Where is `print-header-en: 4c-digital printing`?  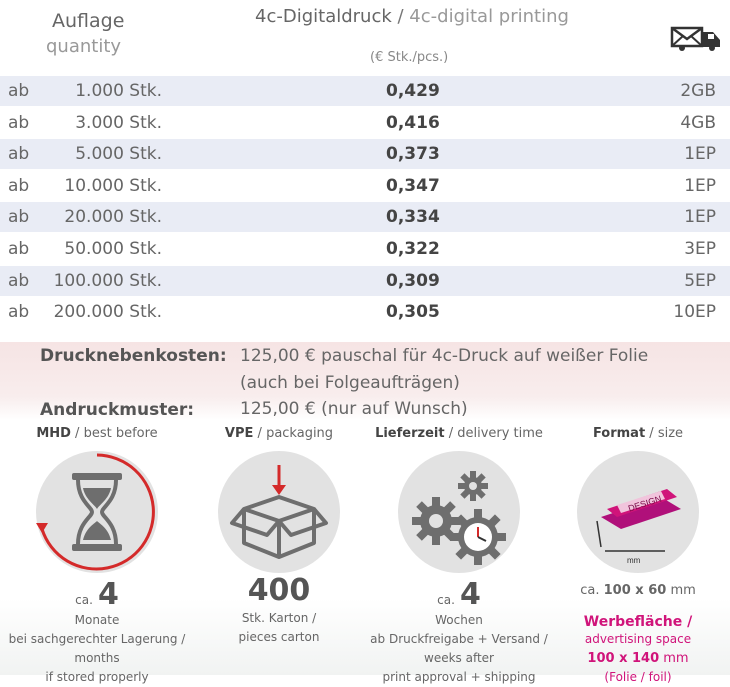 print-header-en: 4c-digital printing is located at coordinates (489, 16).